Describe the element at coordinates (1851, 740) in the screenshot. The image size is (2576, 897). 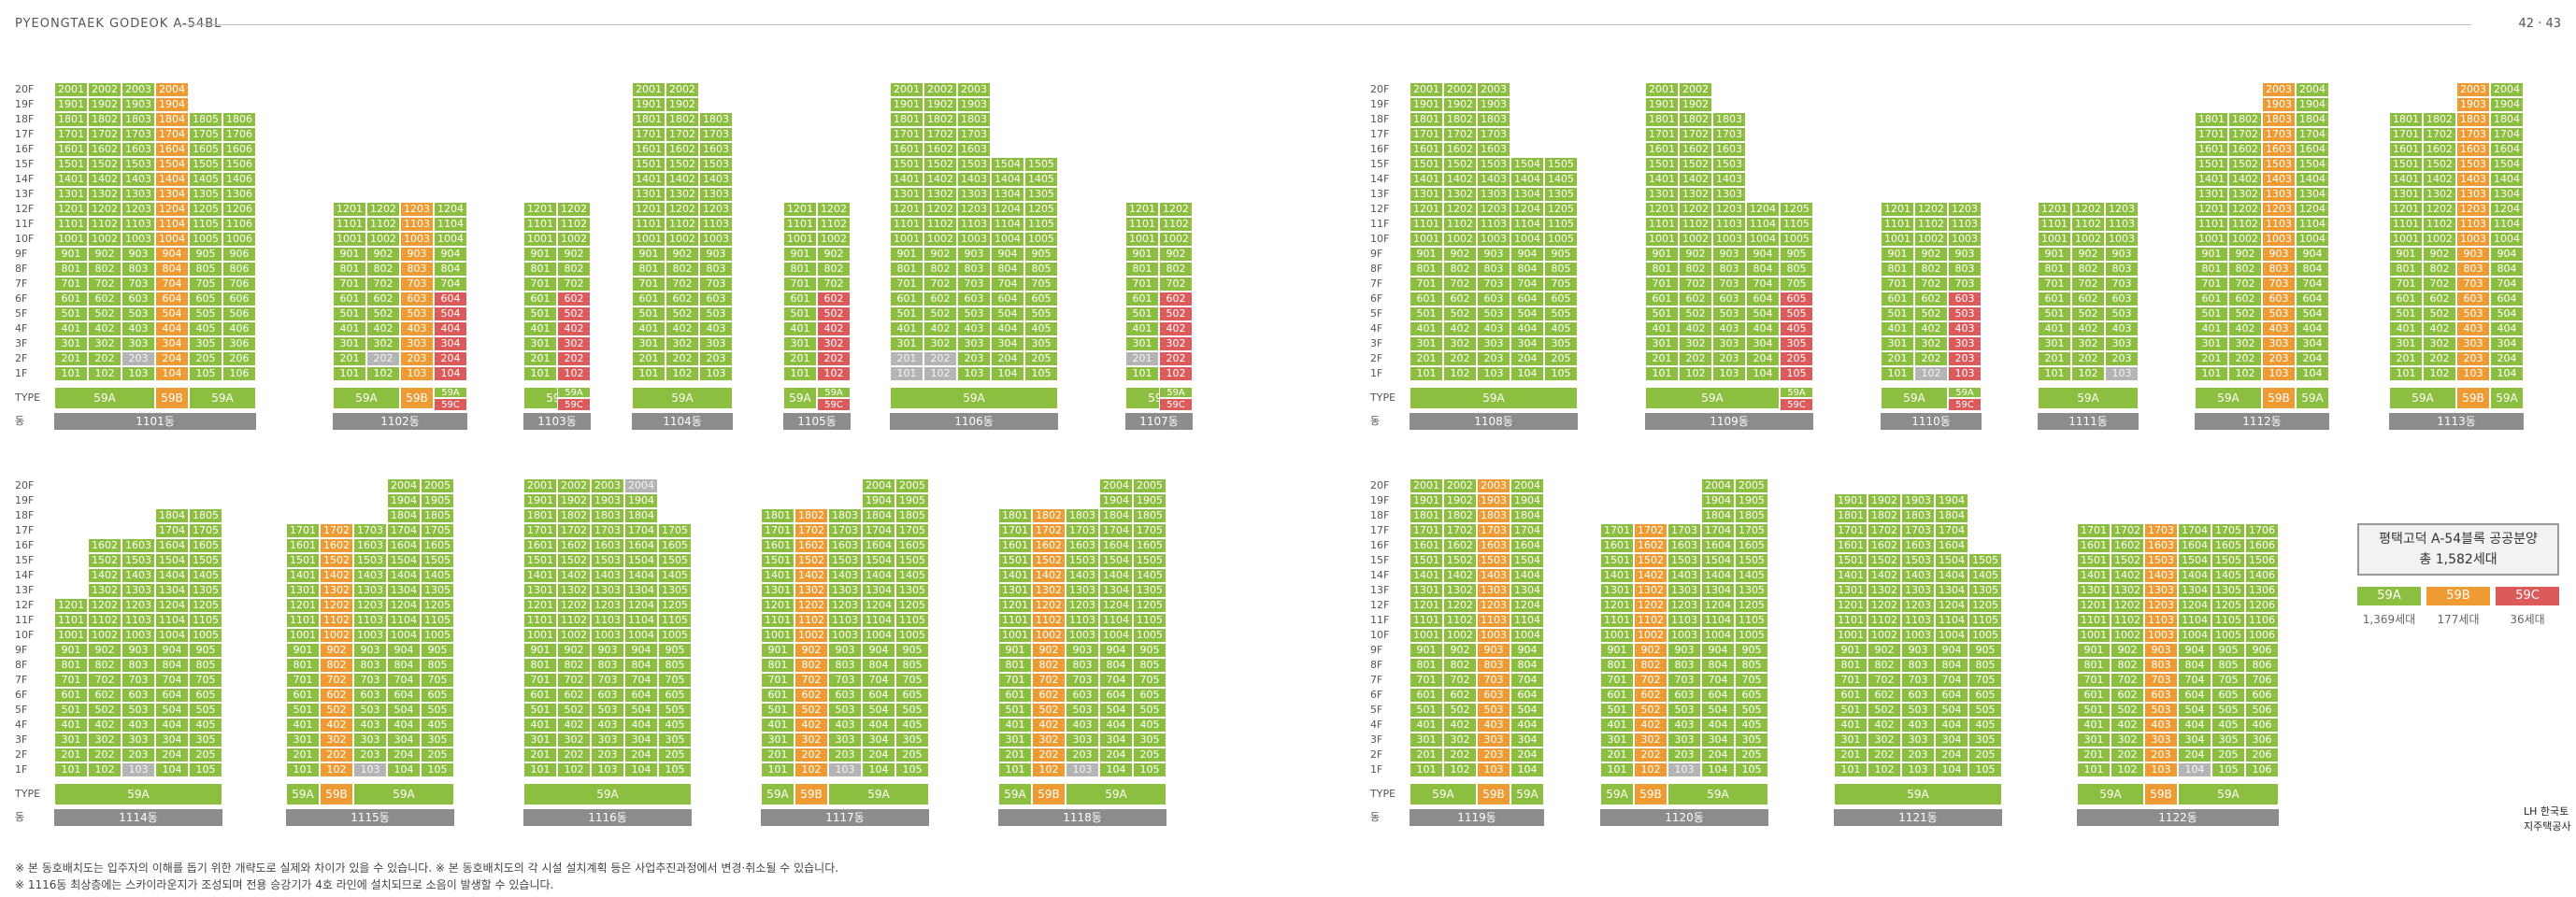
I see `unit-cell: 301` at that location.